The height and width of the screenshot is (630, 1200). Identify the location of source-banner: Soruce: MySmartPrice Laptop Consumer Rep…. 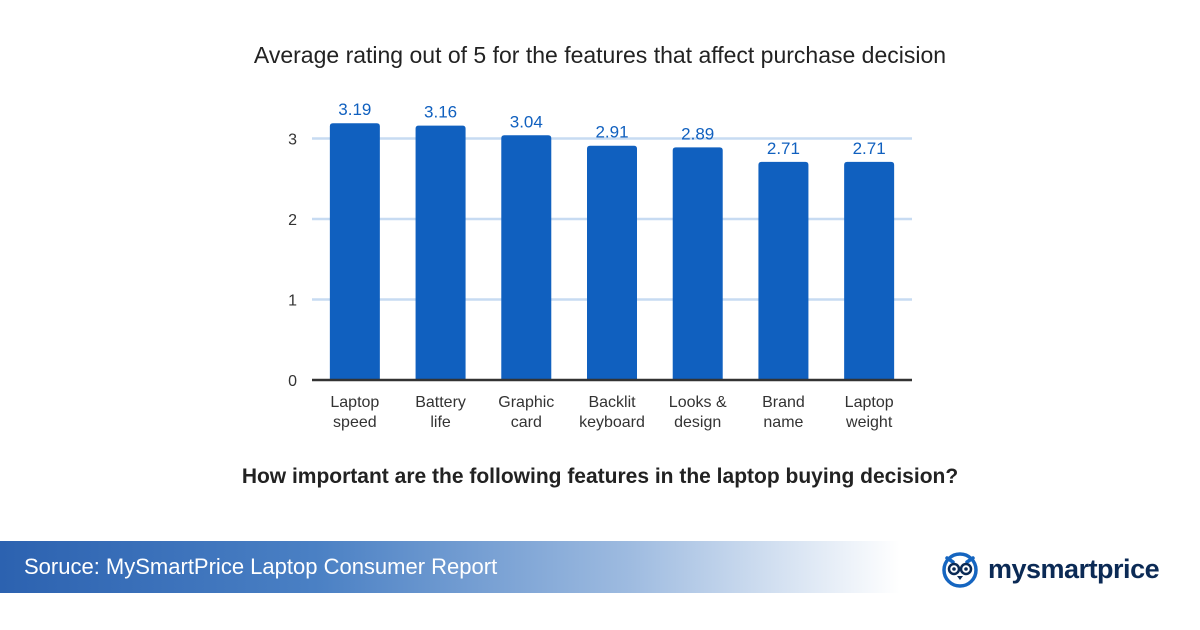
(450, 567).